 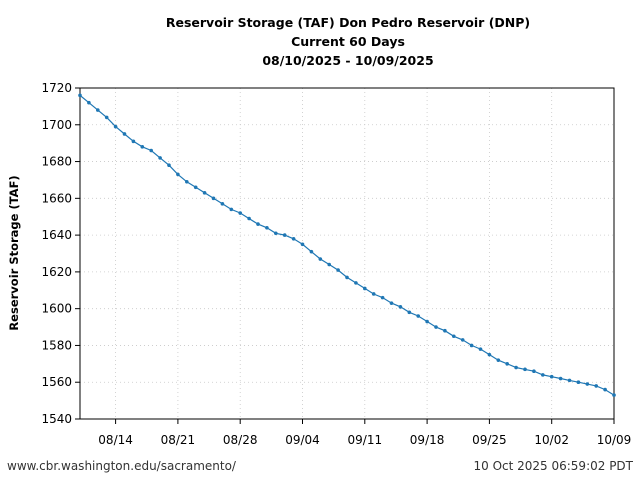 I want to click on y-tick-label: 1640, so click(x=56, y=235).